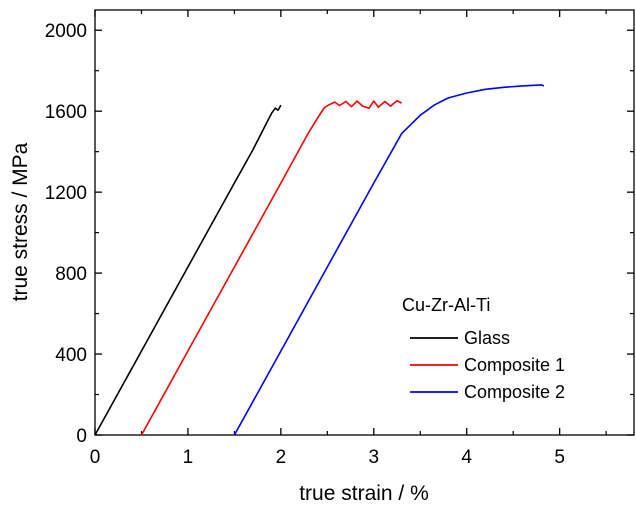  Describe the element at coordinates (446, 305) in the screenshot. I see `legend-title: Cu-Zr-Al-Ti` at that location.